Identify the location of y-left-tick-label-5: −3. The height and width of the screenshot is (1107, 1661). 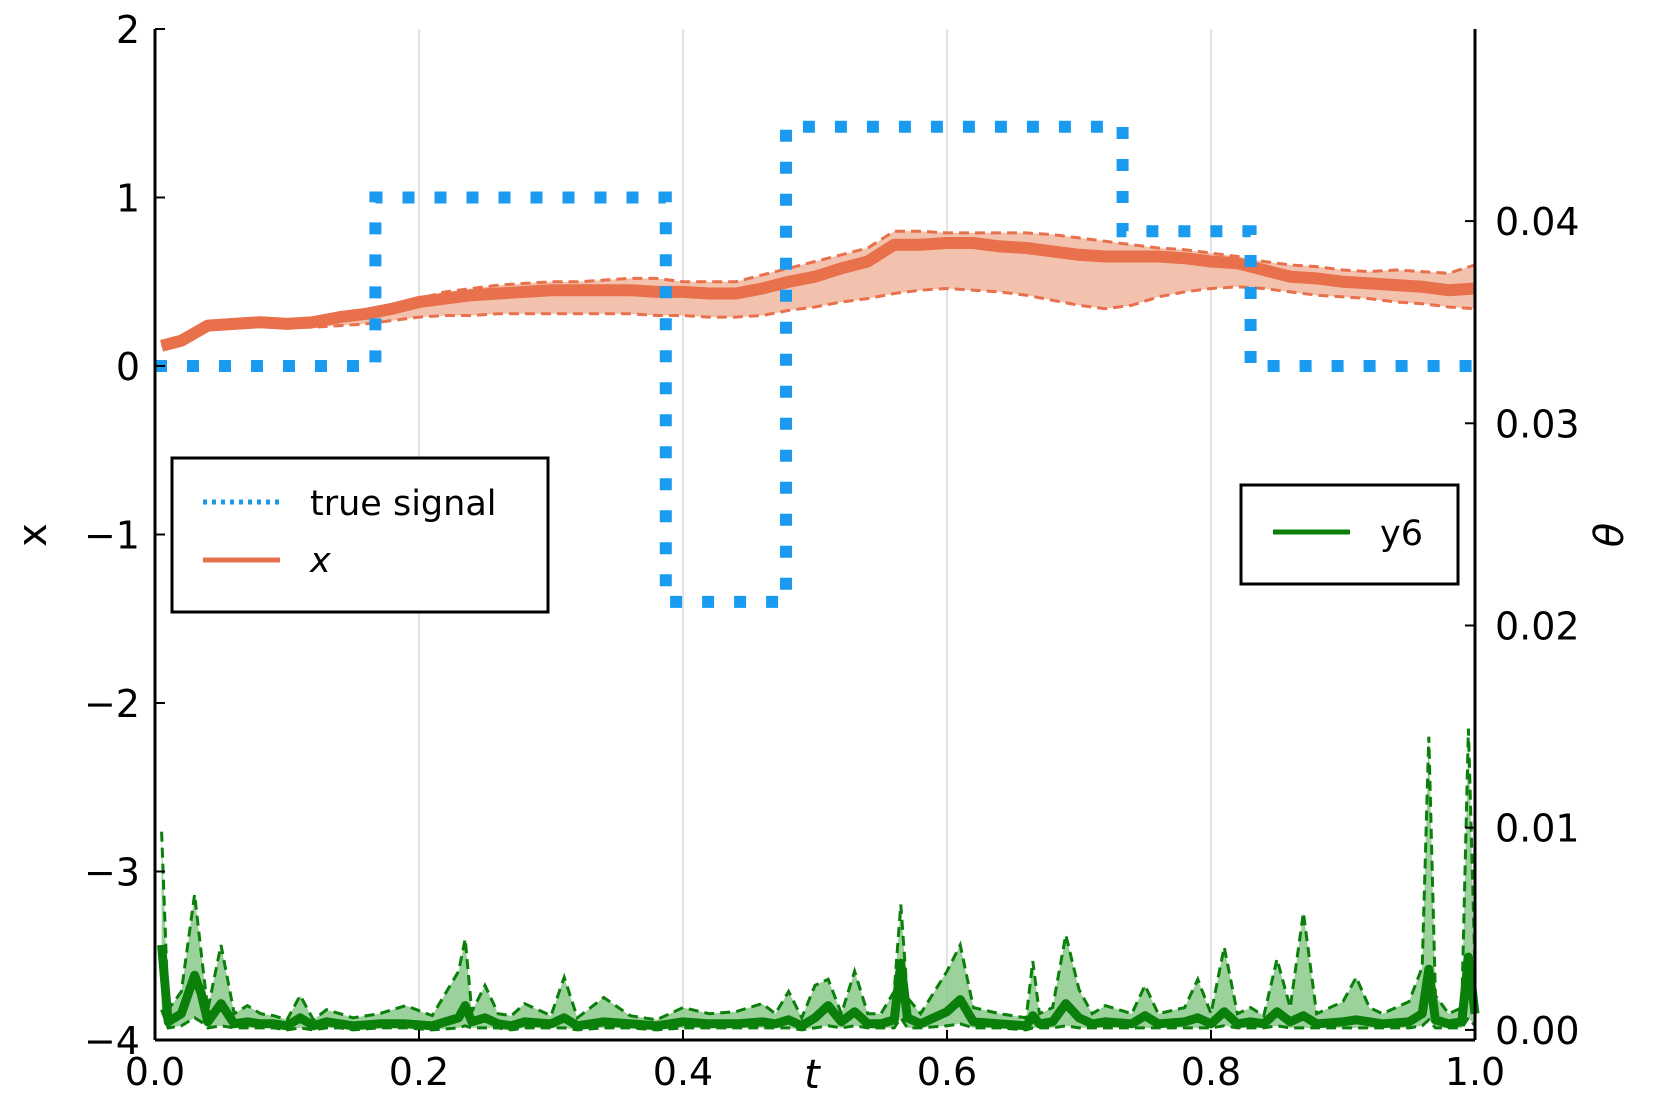
(112, 873).